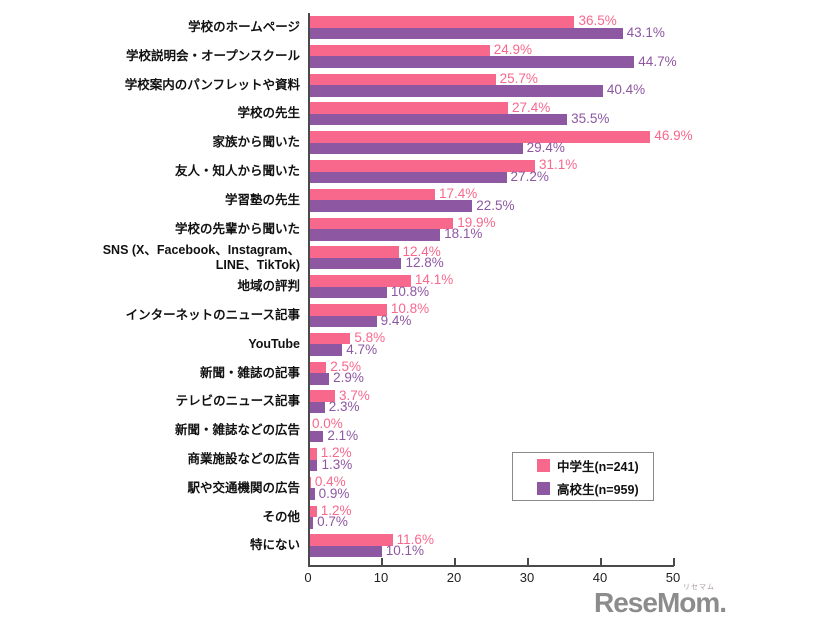  I want to click on value-label-series-1: 40.4%, so click(626, 90).